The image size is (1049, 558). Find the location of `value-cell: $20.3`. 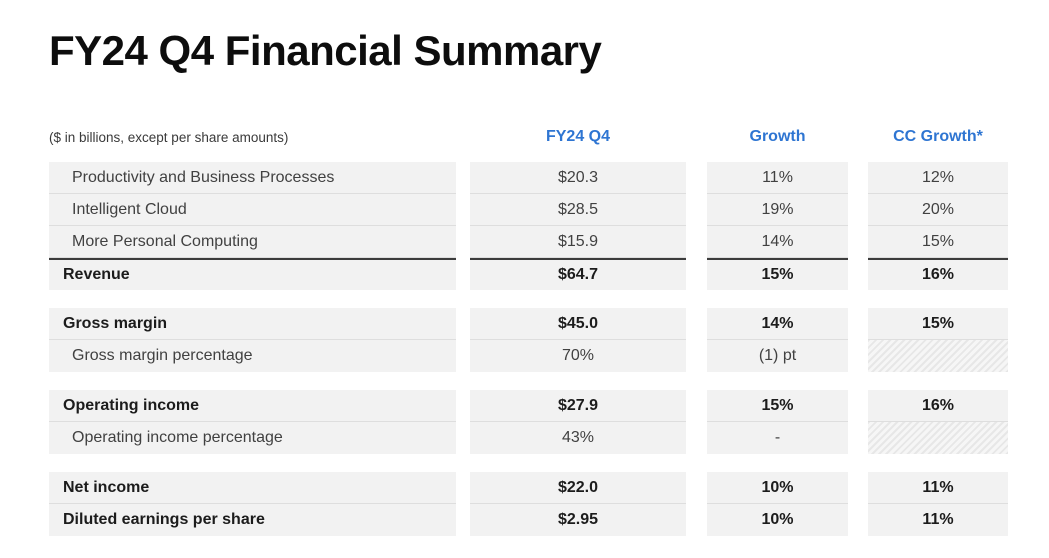

value-cell: $20.3 is located at coordinates (578, 178).